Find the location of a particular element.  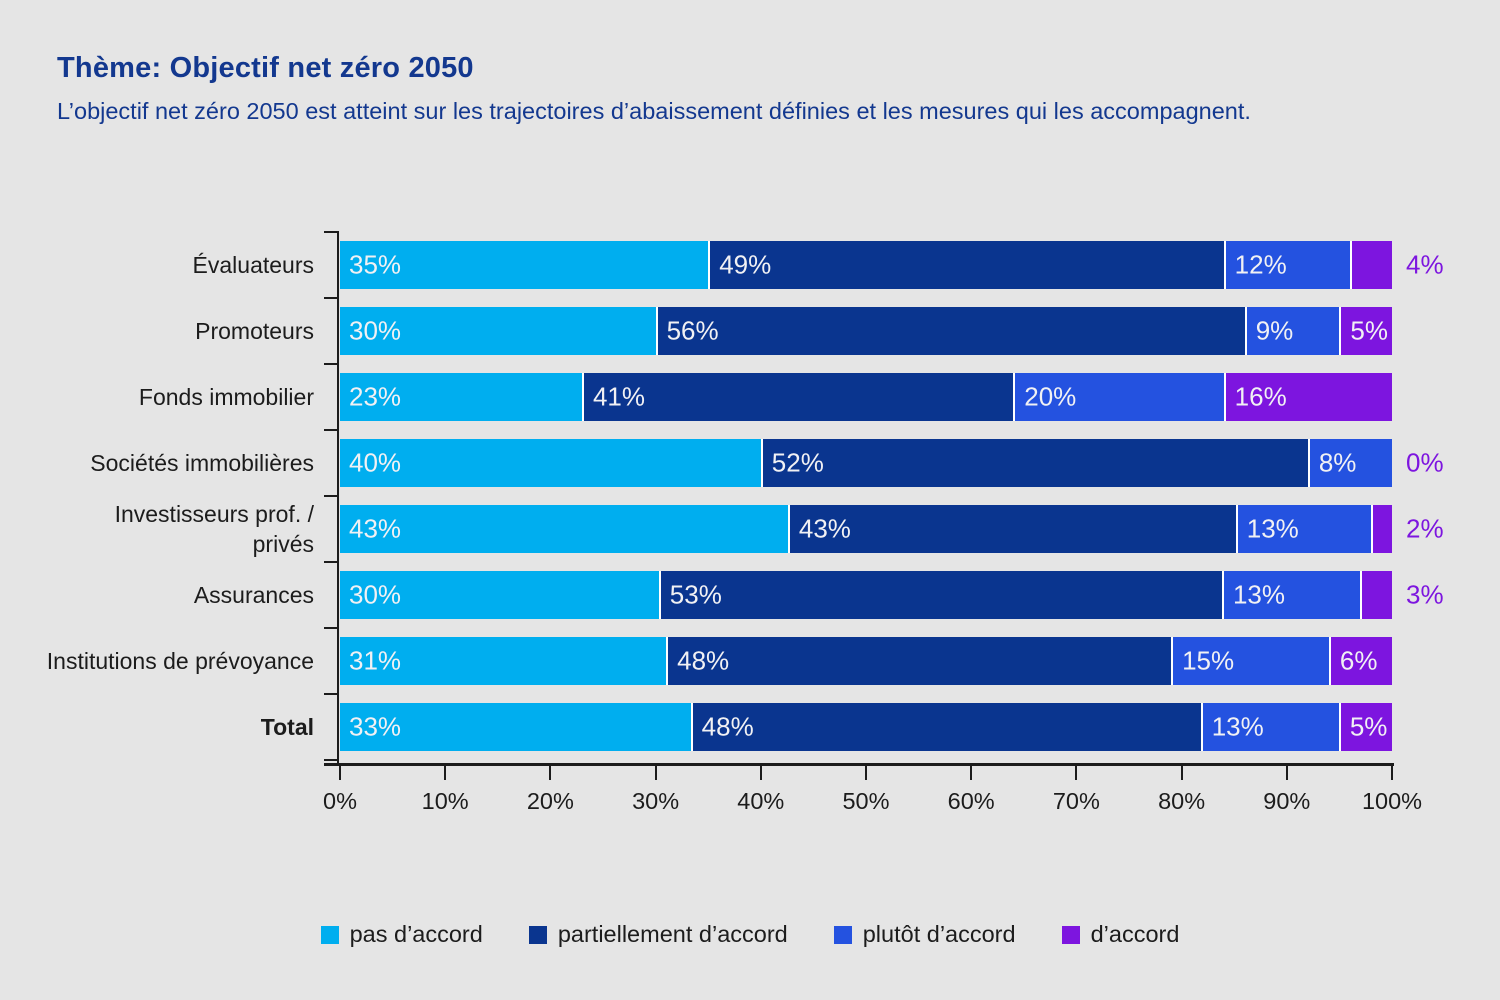

stacked-bar: 35% 49% 12% 4% is located at coordinates (892, 265).